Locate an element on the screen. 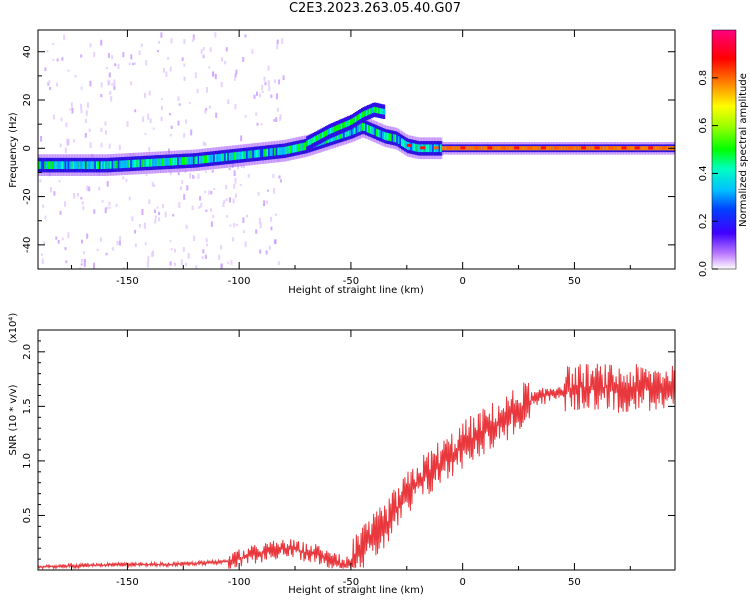 The image size is (750, 600). colorbar-tick-label: 0.6 is located at coordinates (703, 126).